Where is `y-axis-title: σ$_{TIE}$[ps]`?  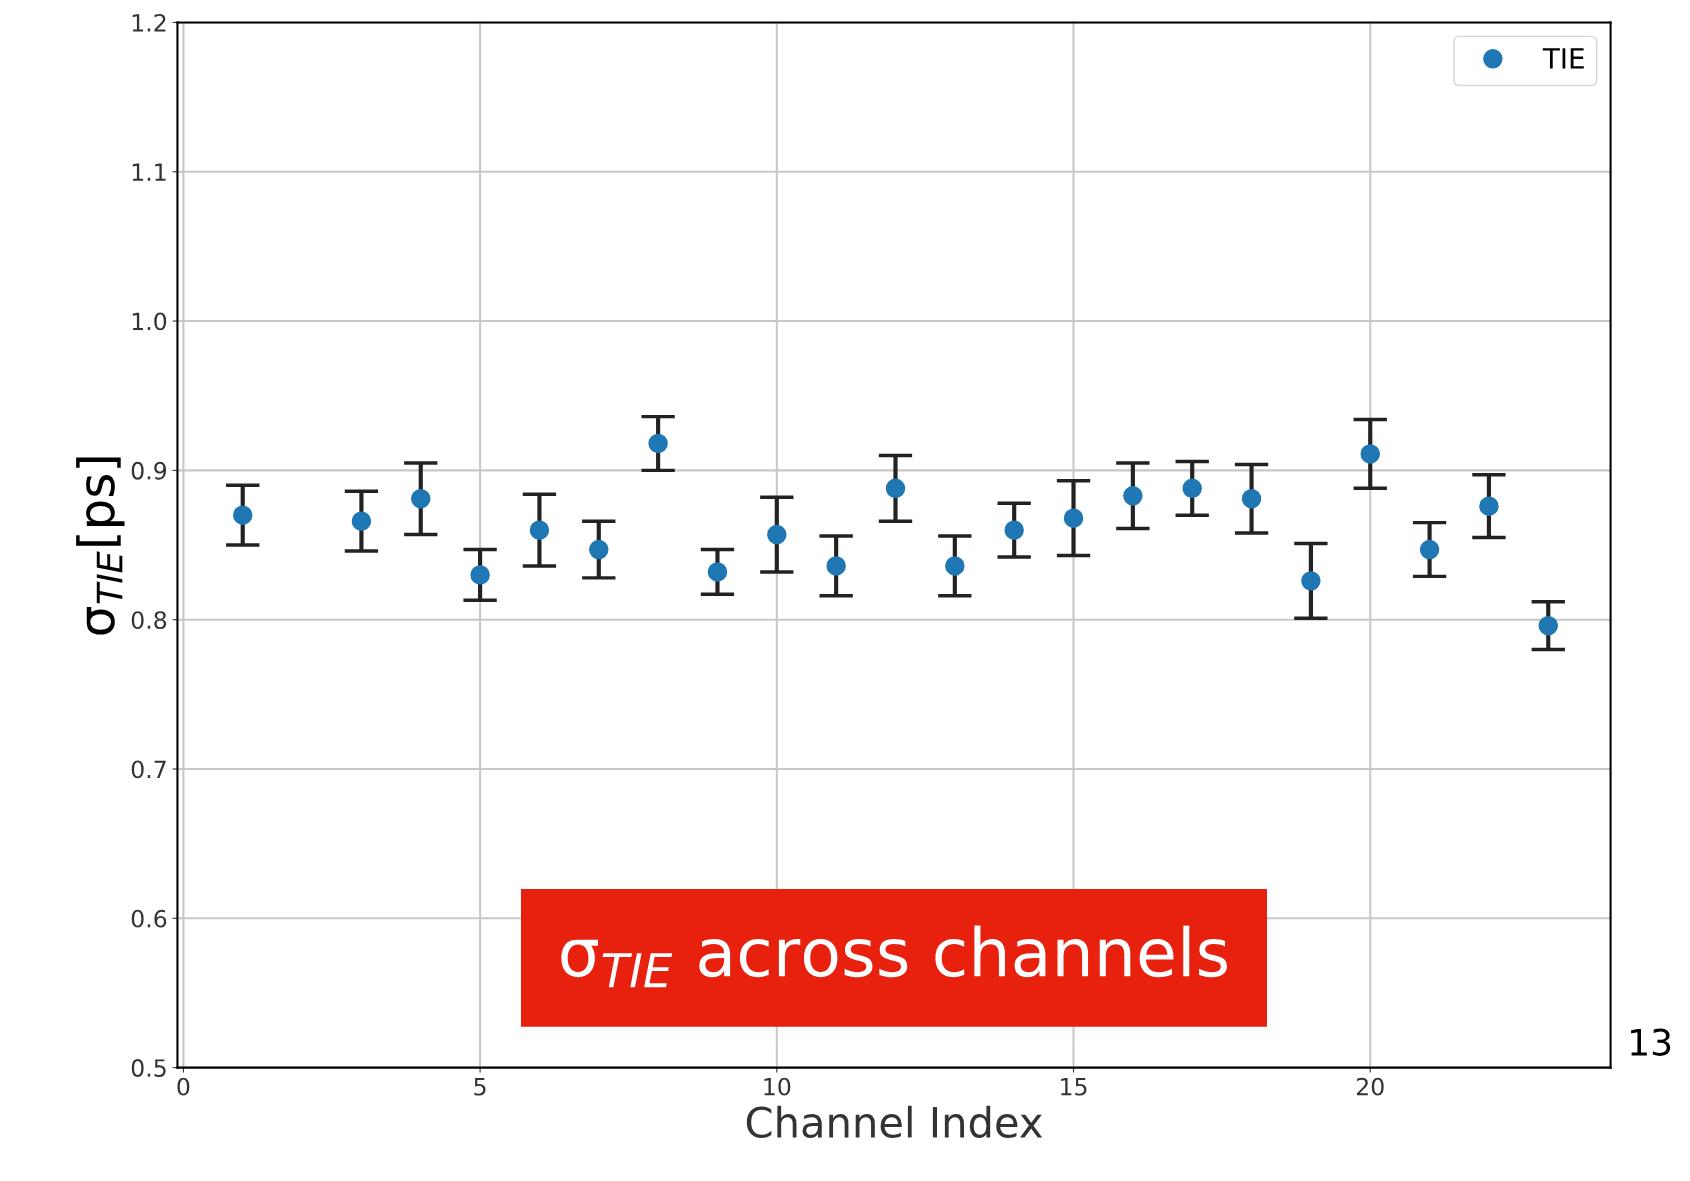
y-axis-title: σ$_{TIE}$[ps] is located at coordinates (100, 546).